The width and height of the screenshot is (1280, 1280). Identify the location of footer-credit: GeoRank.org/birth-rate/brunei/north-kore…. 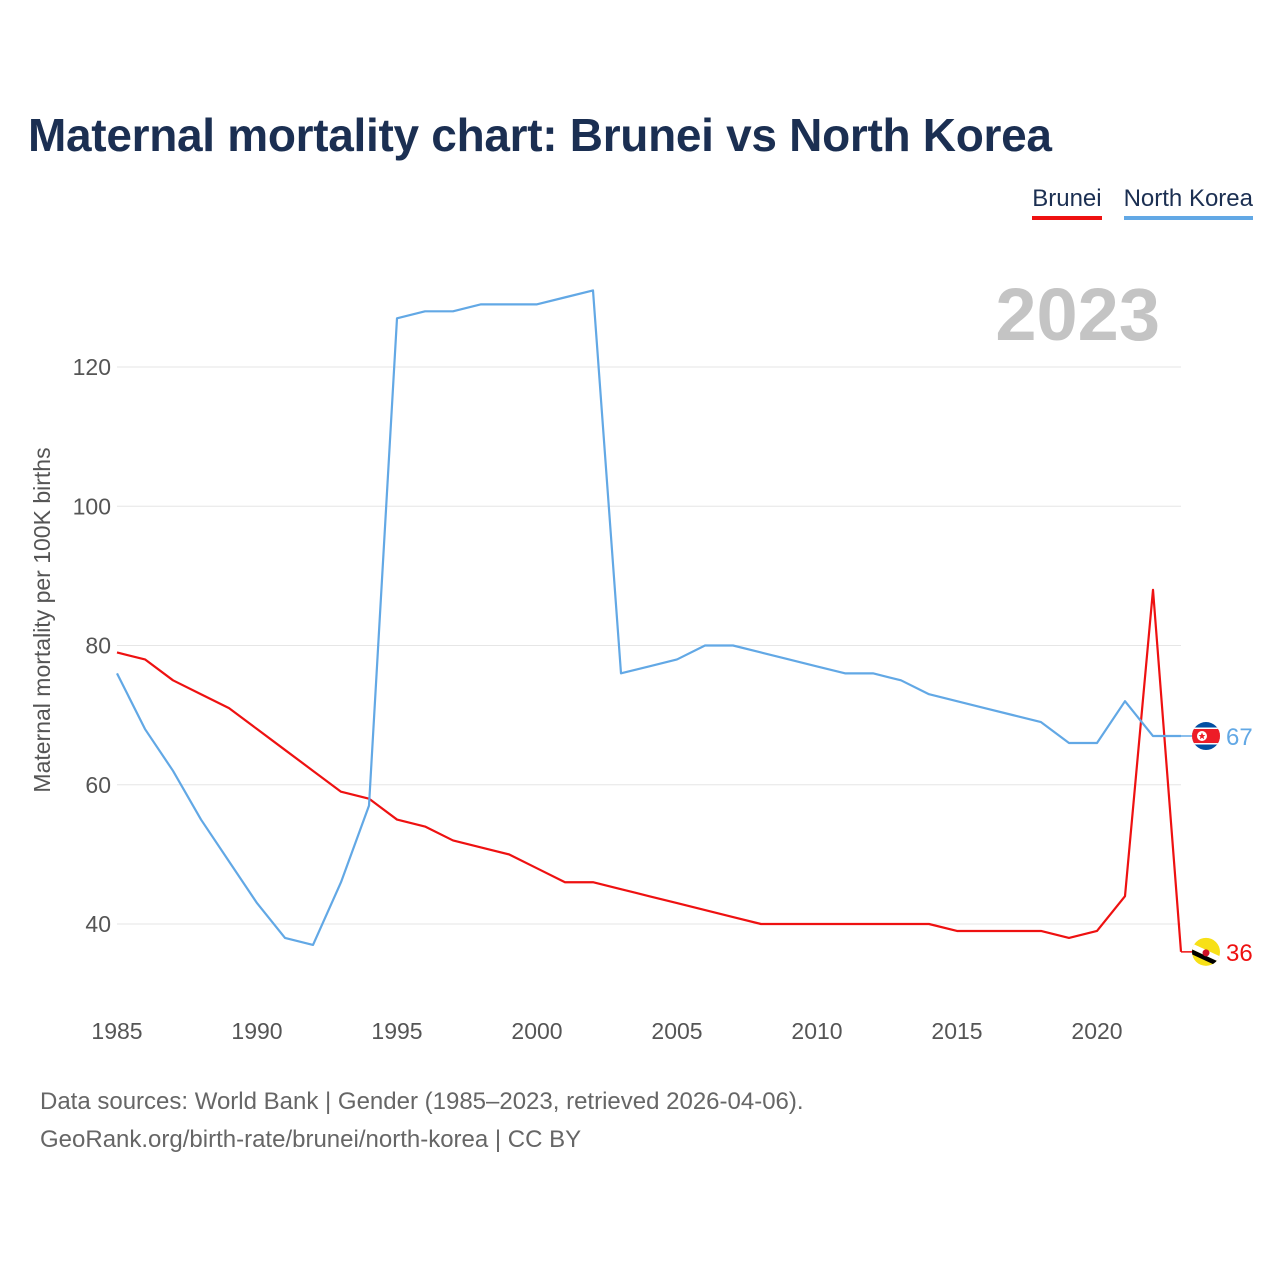
(311, 1139).